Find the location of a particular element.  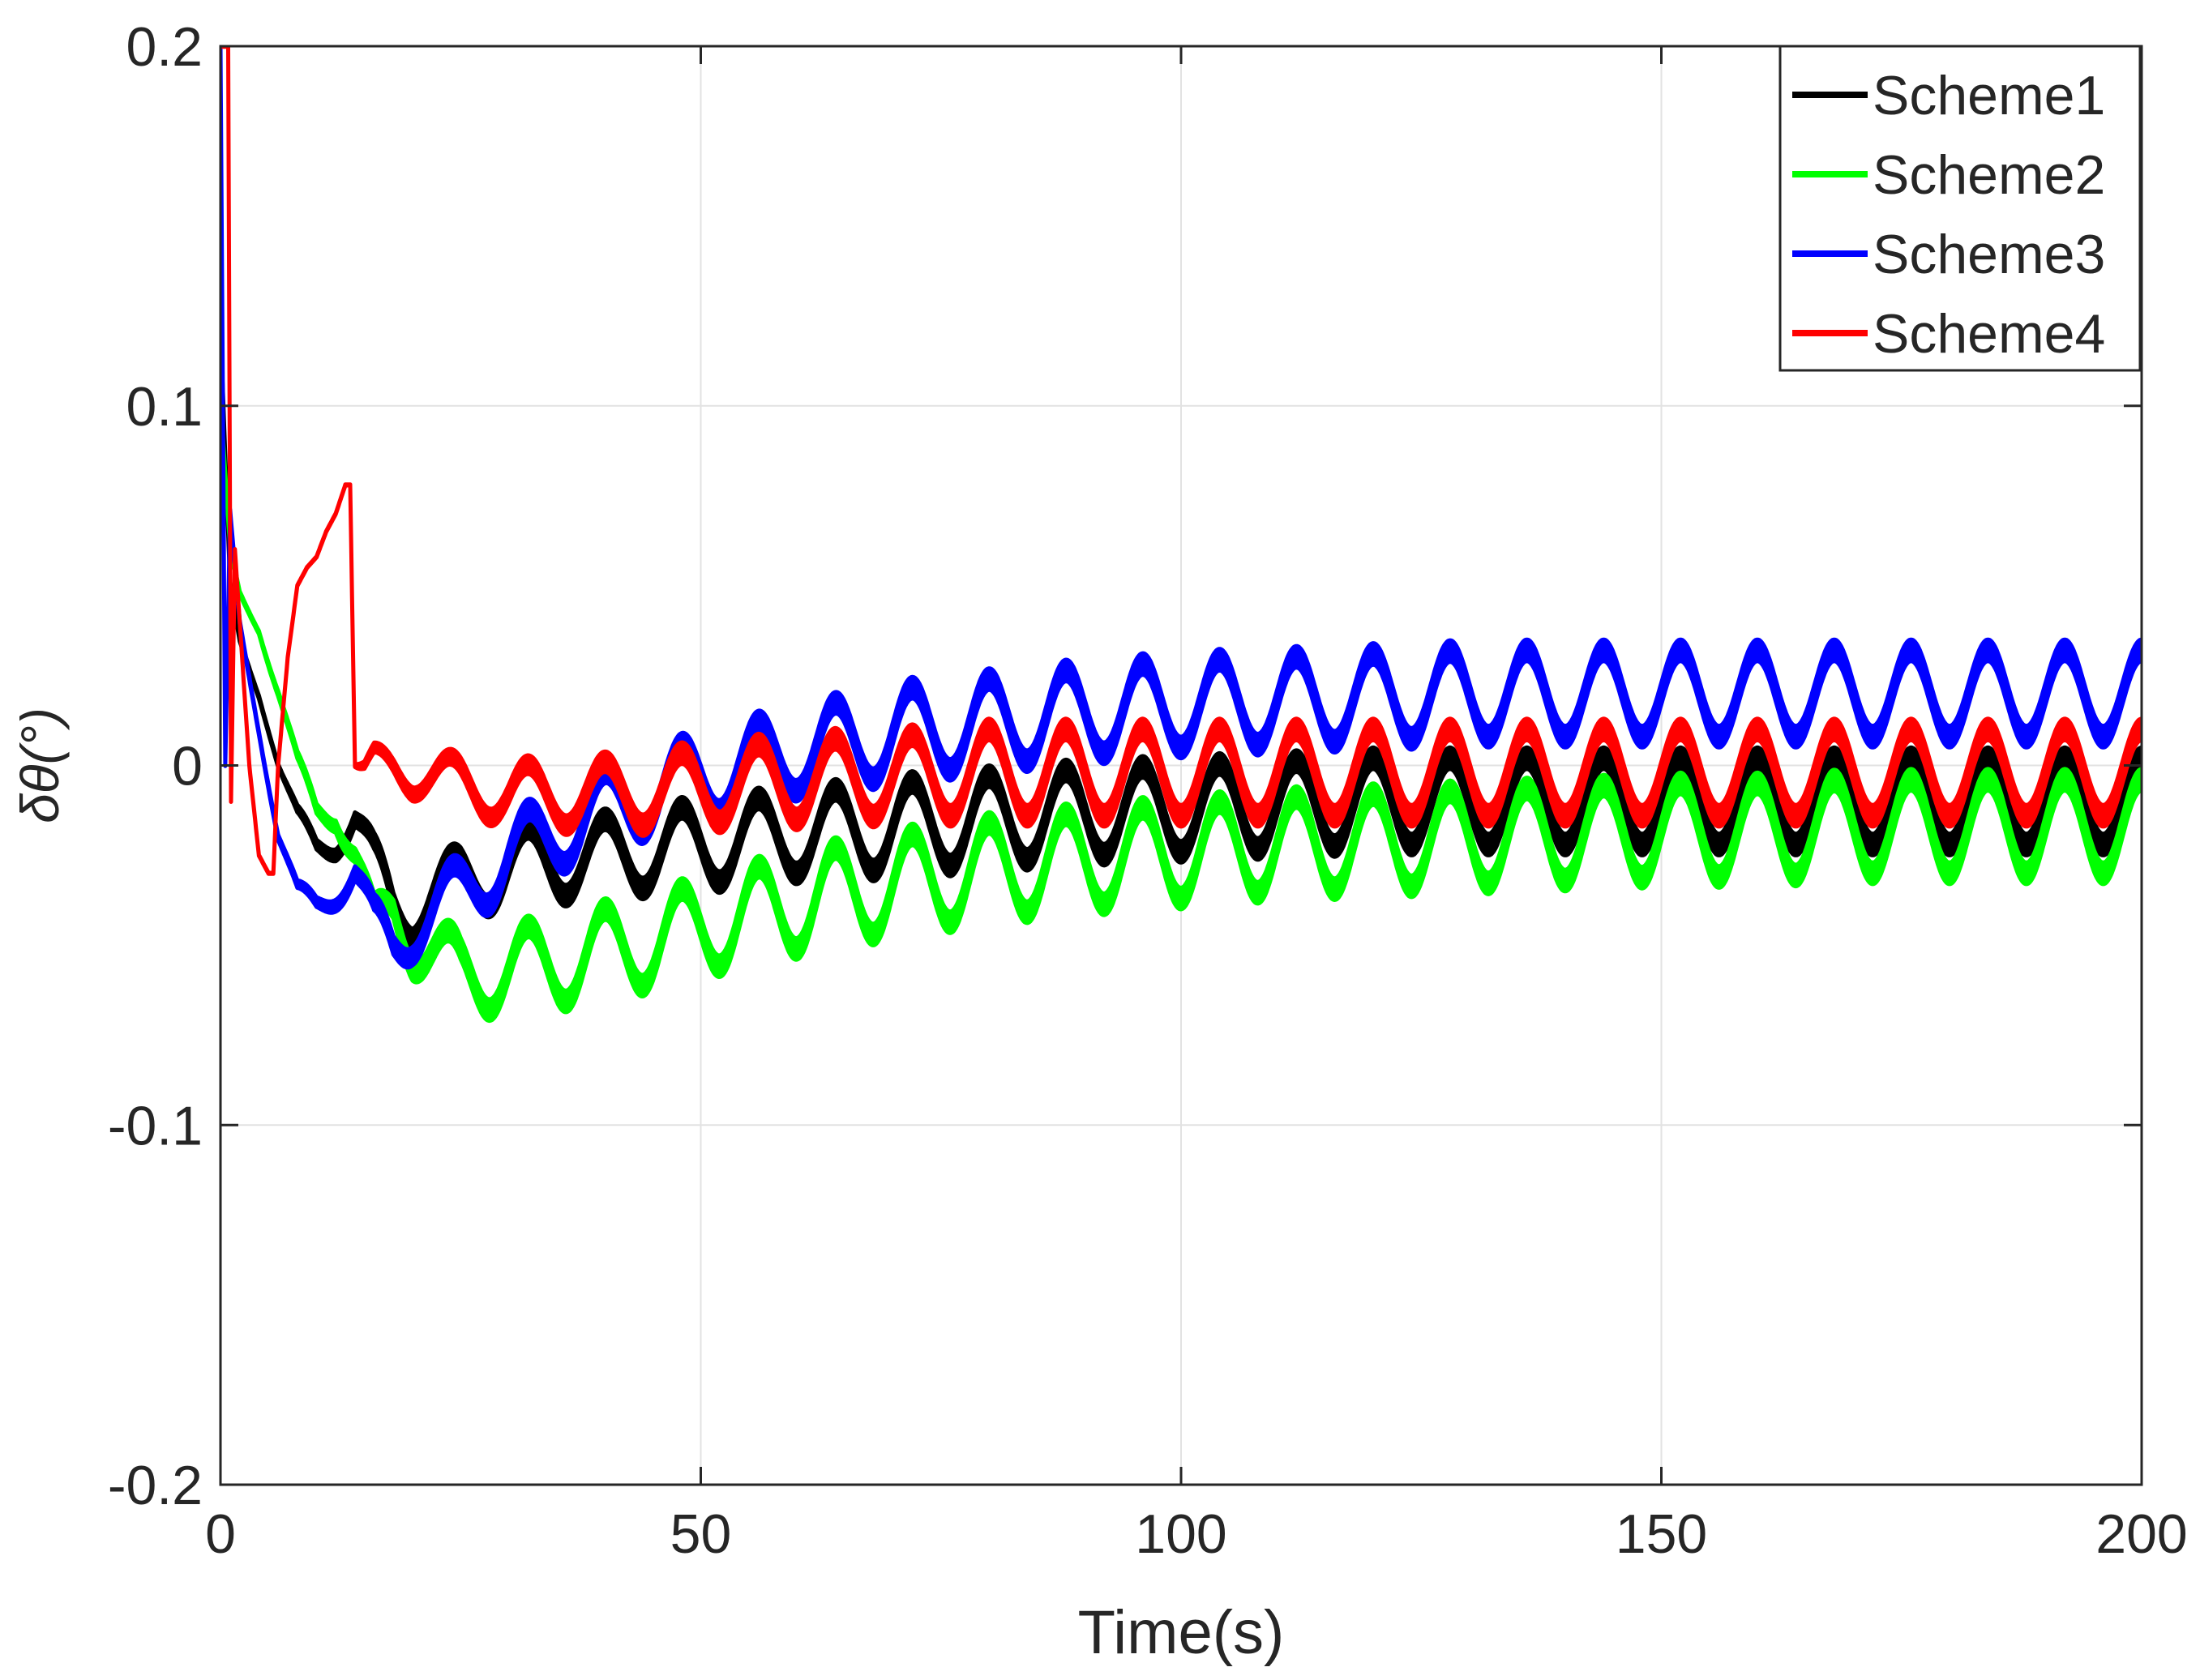

legend-box is located at coordinates (1960, 208).